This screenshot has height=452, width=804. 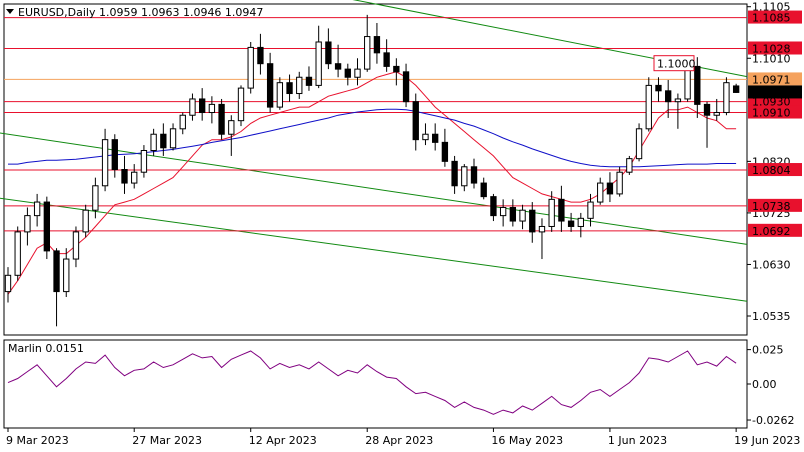 What do you see at coordinates (771, 231) in the screenshot?
I see `level-label: 1.0692` at bounding box center [771, 231].